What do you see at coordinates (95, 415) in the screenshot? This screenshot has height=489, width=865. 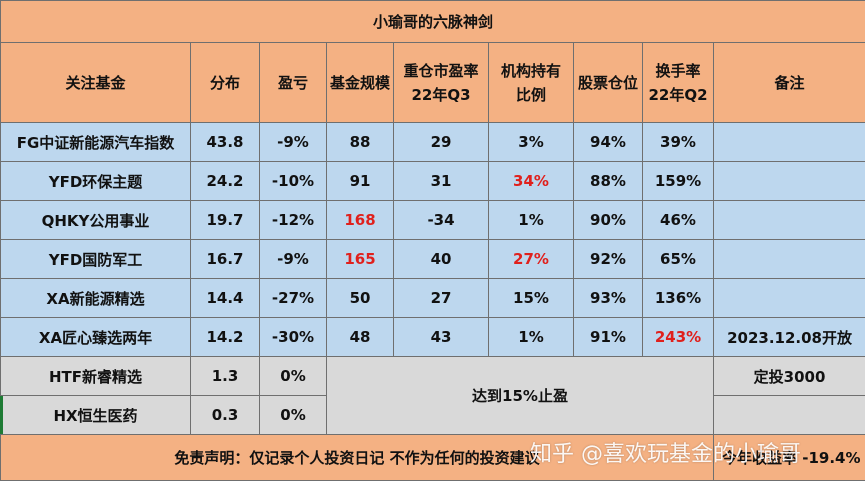 I see `fund-name-cell: HX恒生医药` at bounding box center [95, 415].